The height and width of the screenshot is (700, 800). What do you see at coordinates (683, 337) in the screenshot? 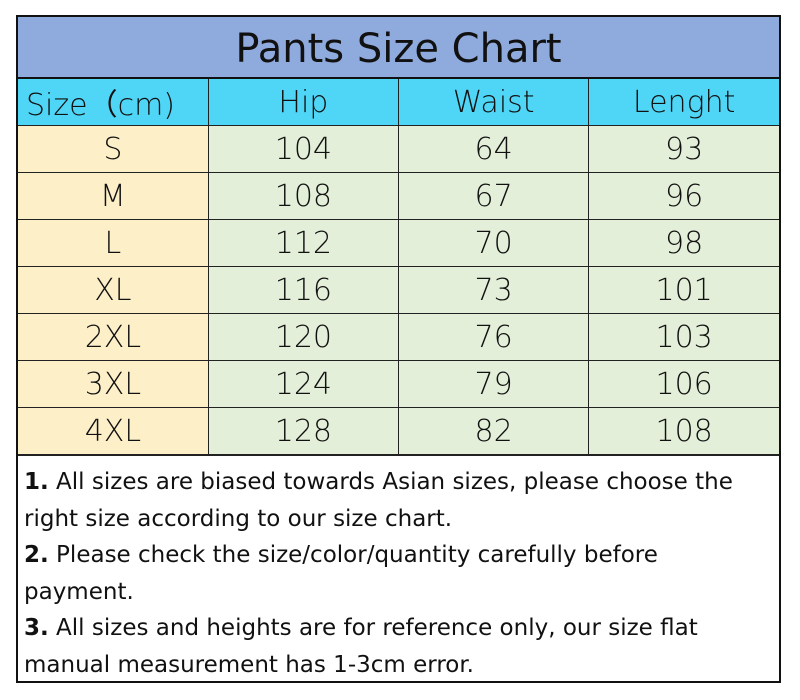
I see `value-cell: 103` at bounding box center [683, 337].